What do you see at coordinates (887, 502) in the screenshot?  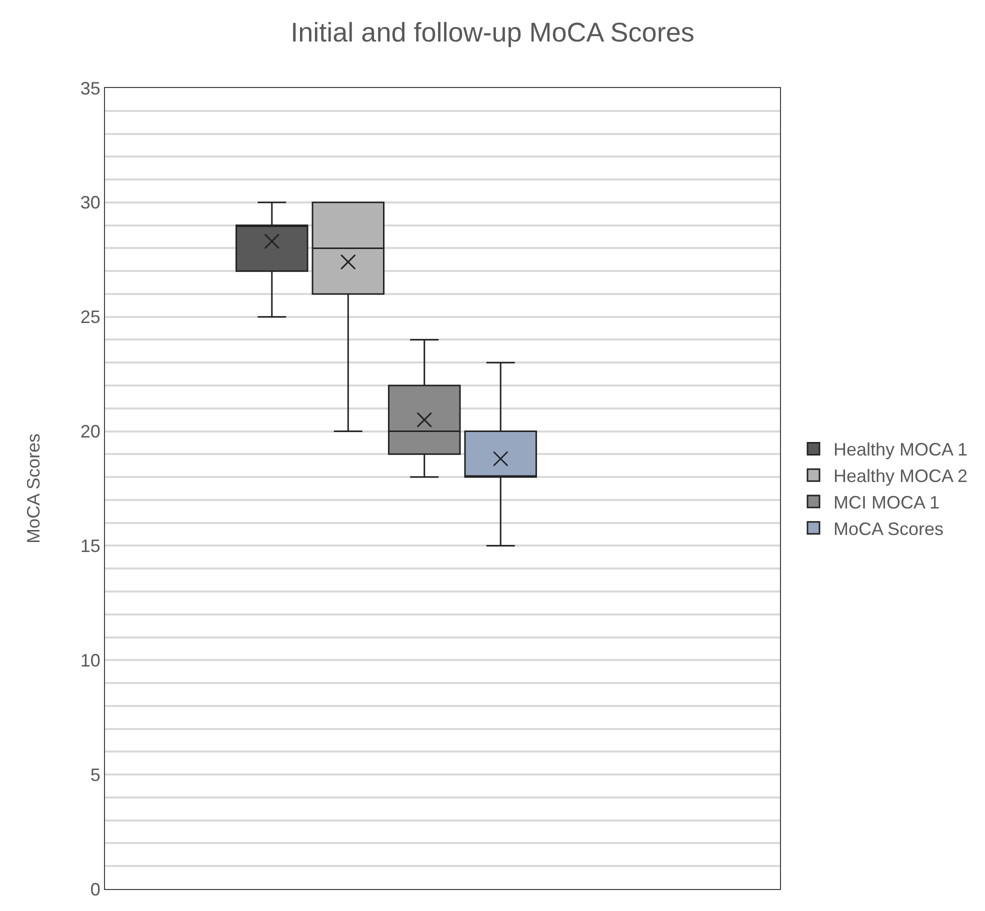 I see `legend-label: MCI MOCA 1` at bounding box center [887, 502].